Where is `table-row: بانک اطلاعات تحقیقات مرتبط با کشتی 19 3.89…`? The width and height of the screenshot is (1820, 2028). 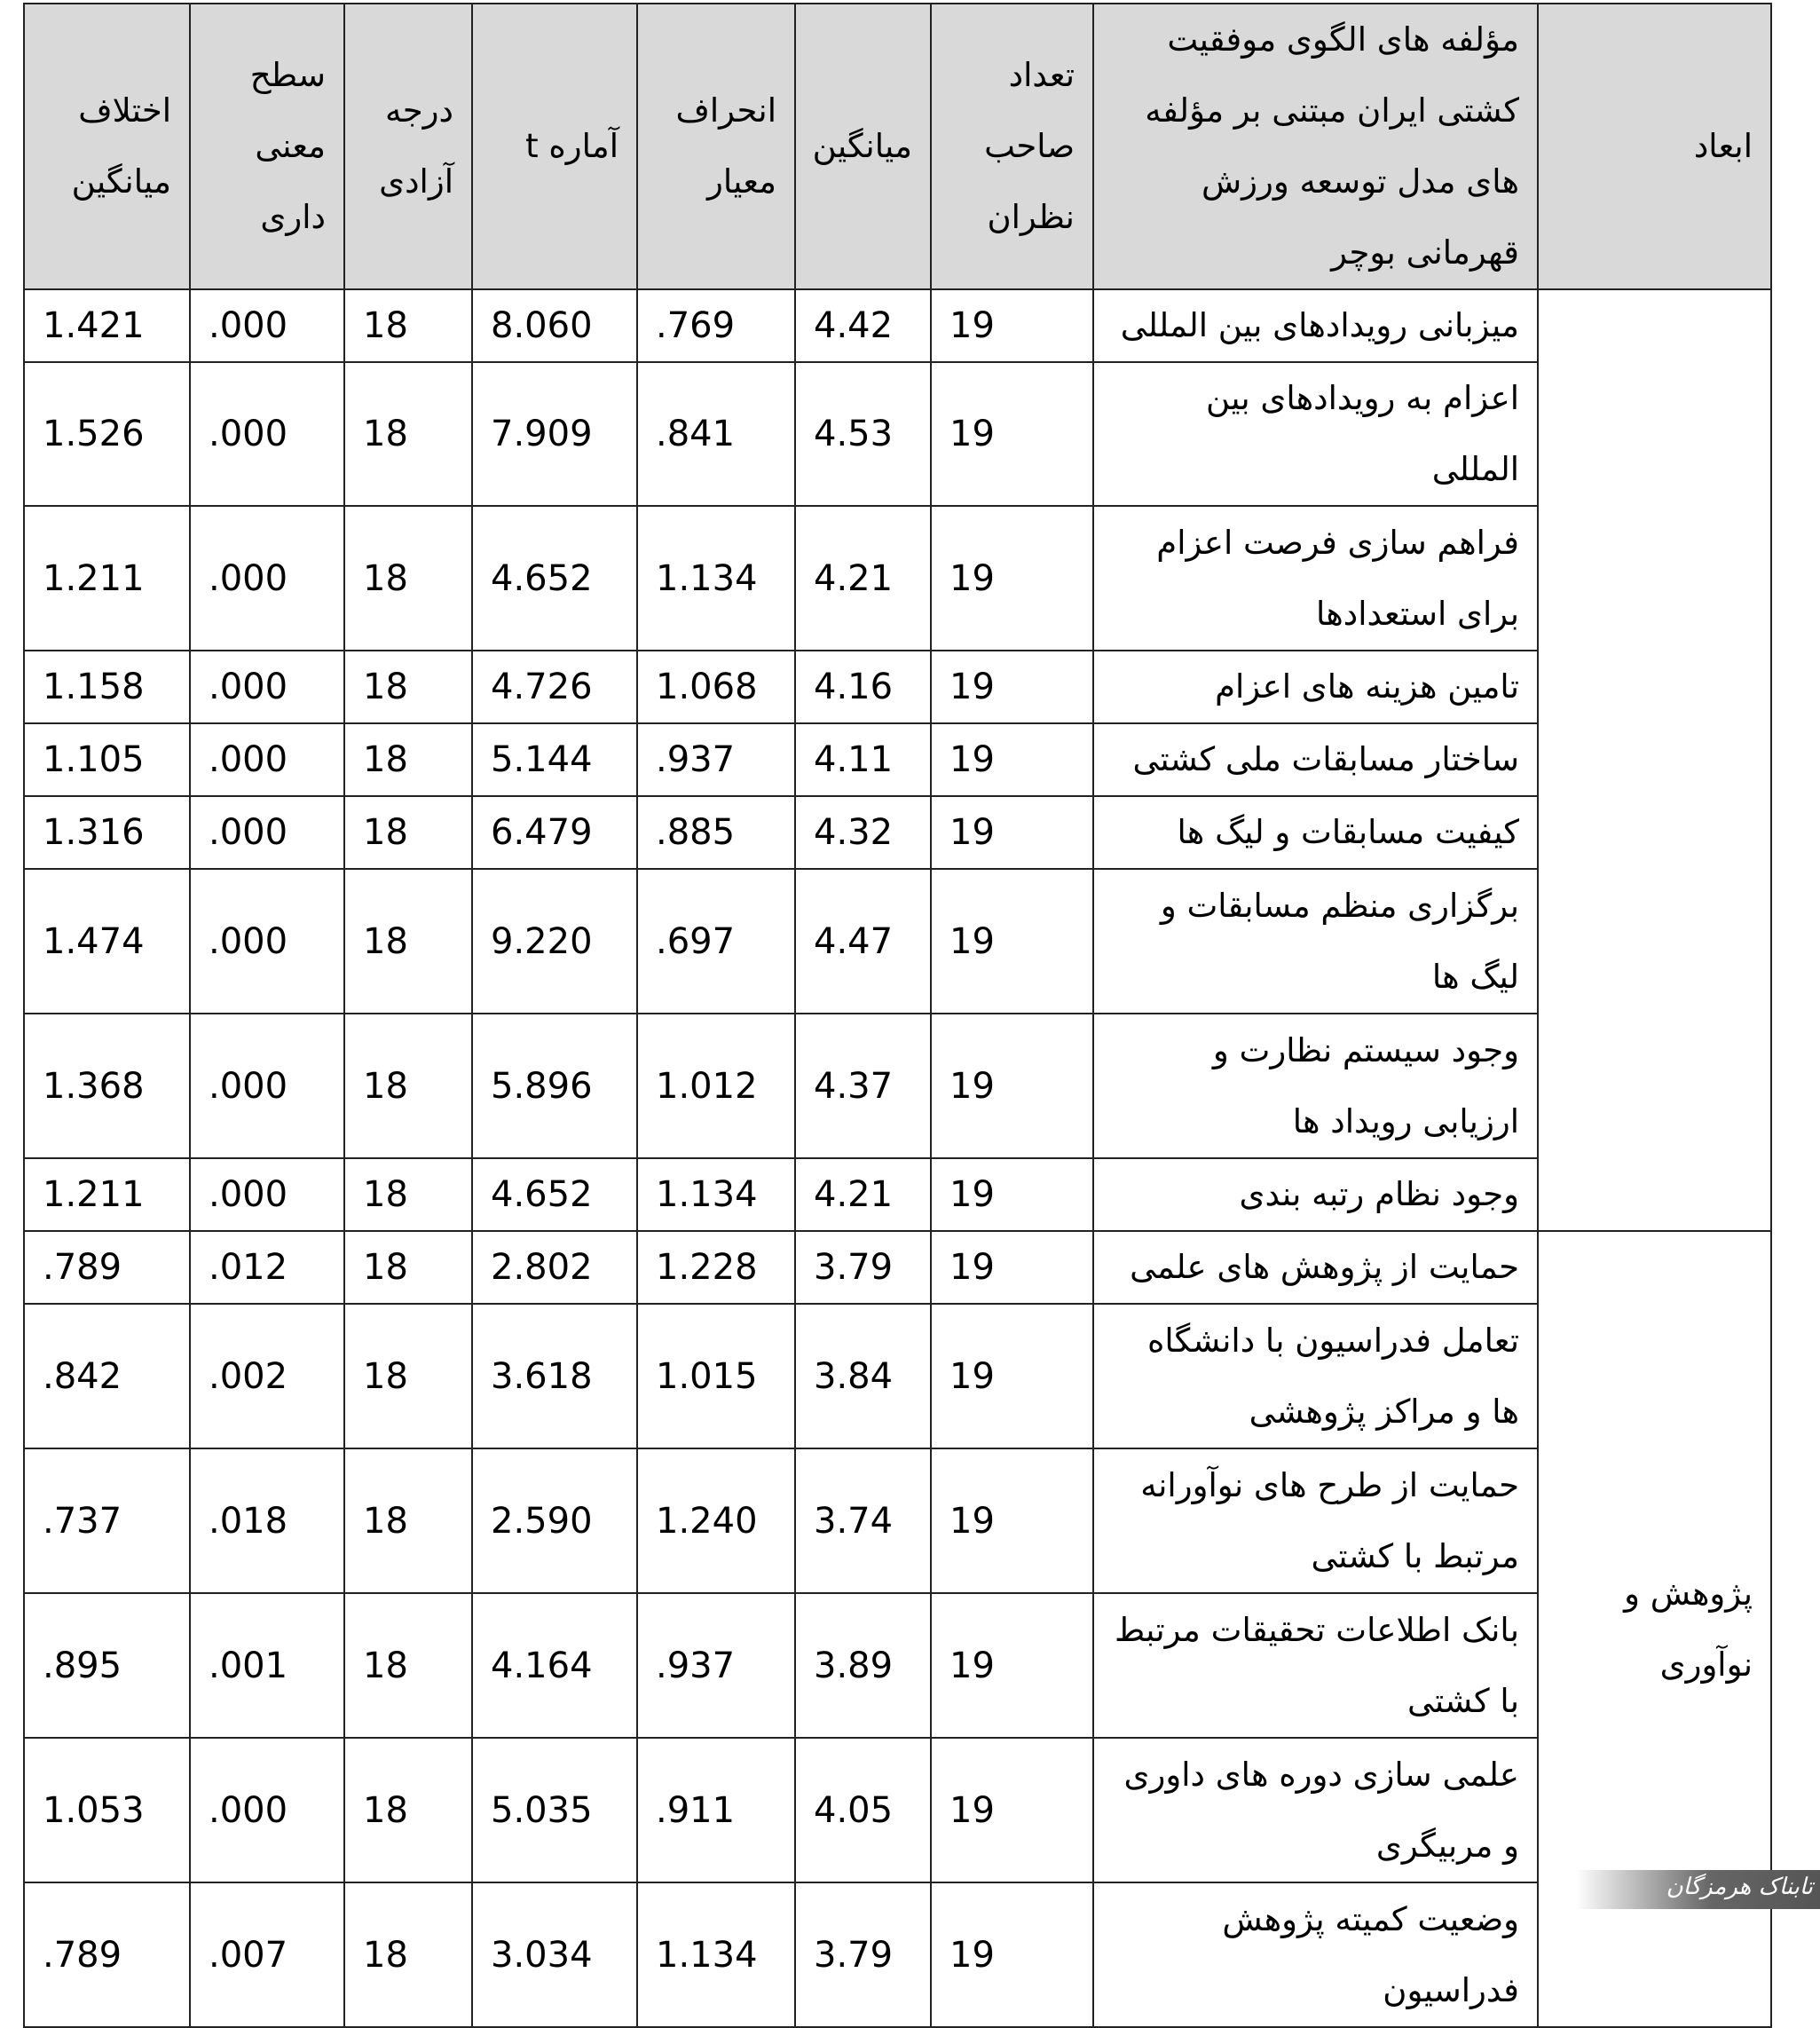
table-row: بانک اطلاعات تحقیقات مرتبط با کشتی 19 3.89… is located at coordinates (897, 1665).